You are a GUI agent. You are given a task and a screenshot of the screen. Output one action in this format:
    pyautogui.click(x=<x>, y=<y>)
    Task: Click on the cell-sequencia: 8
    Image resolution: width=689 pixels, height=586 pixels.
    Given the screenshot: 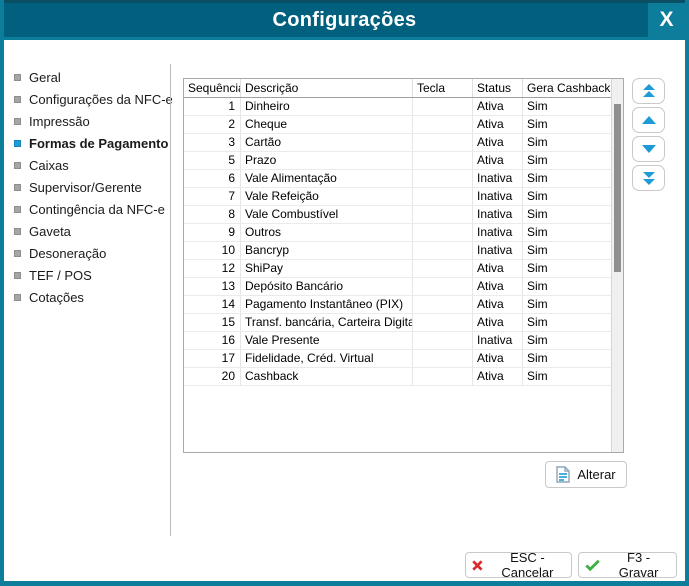 What is the action you would take?
    pyautogui.click(x=212, y=214)
    